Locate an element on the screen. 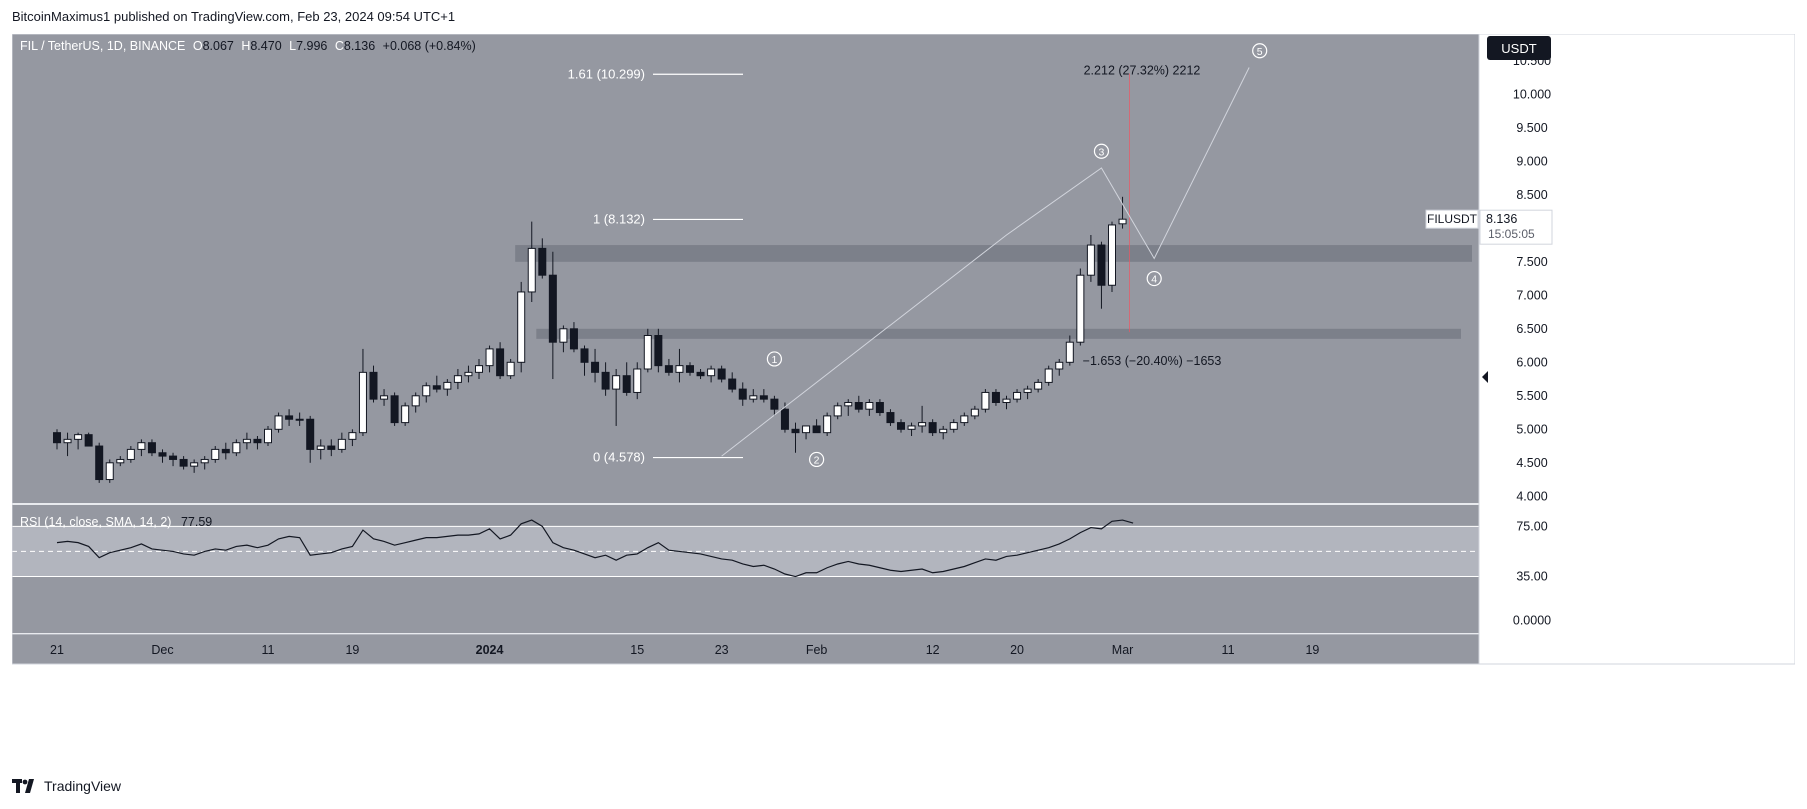 The image size is (1807, 809). currency-button-label: USDT is located at coordinates (1518, 48).